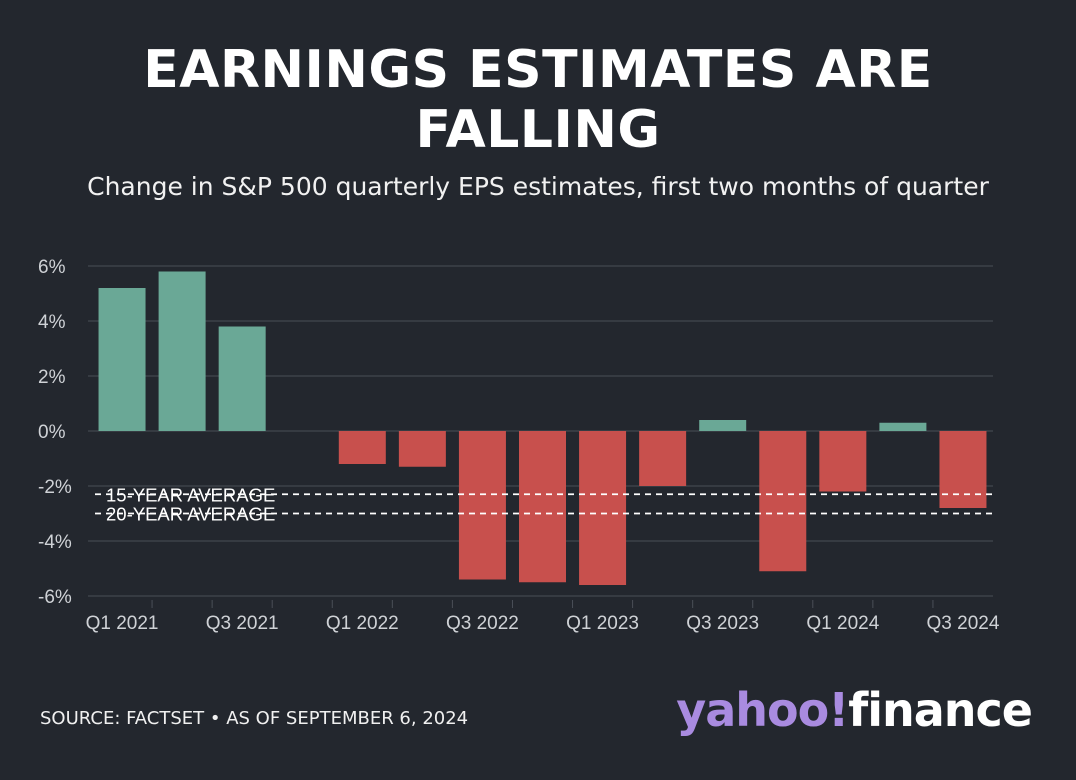 The width and height of the screenshot is (1076, 780). What do you see at coordinates (122, 623) in the screenshot?
I see `x-tick-label: Q1 2021` at bounding box center [122, 623].